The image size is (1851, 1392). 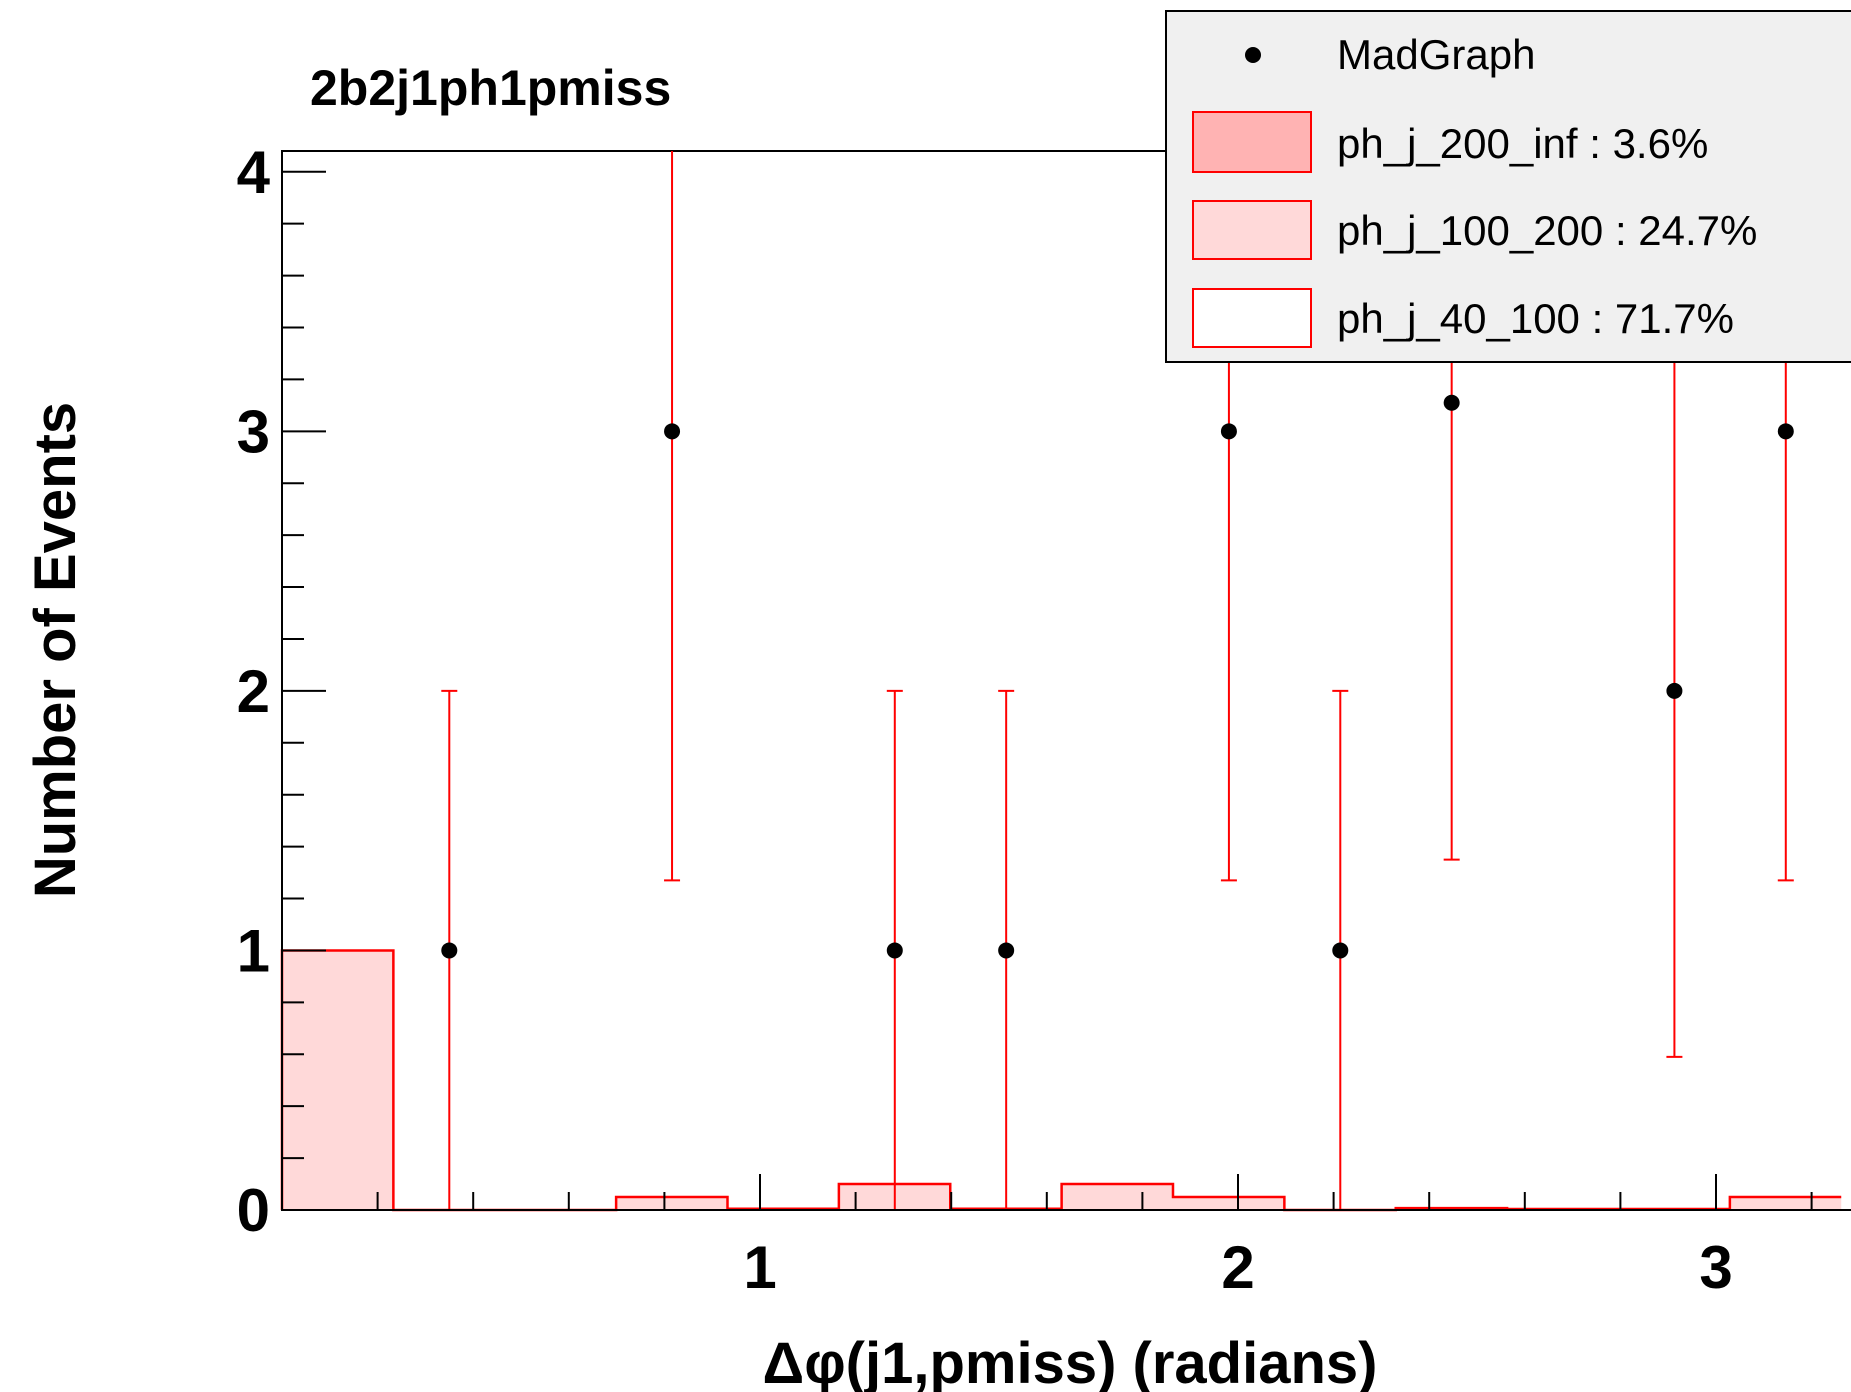 What do you see at coordinates (1252, 142) in the screenshot?
I see `legend-swatch-ph-j-200-inf` at bounding box center [1252, 142].